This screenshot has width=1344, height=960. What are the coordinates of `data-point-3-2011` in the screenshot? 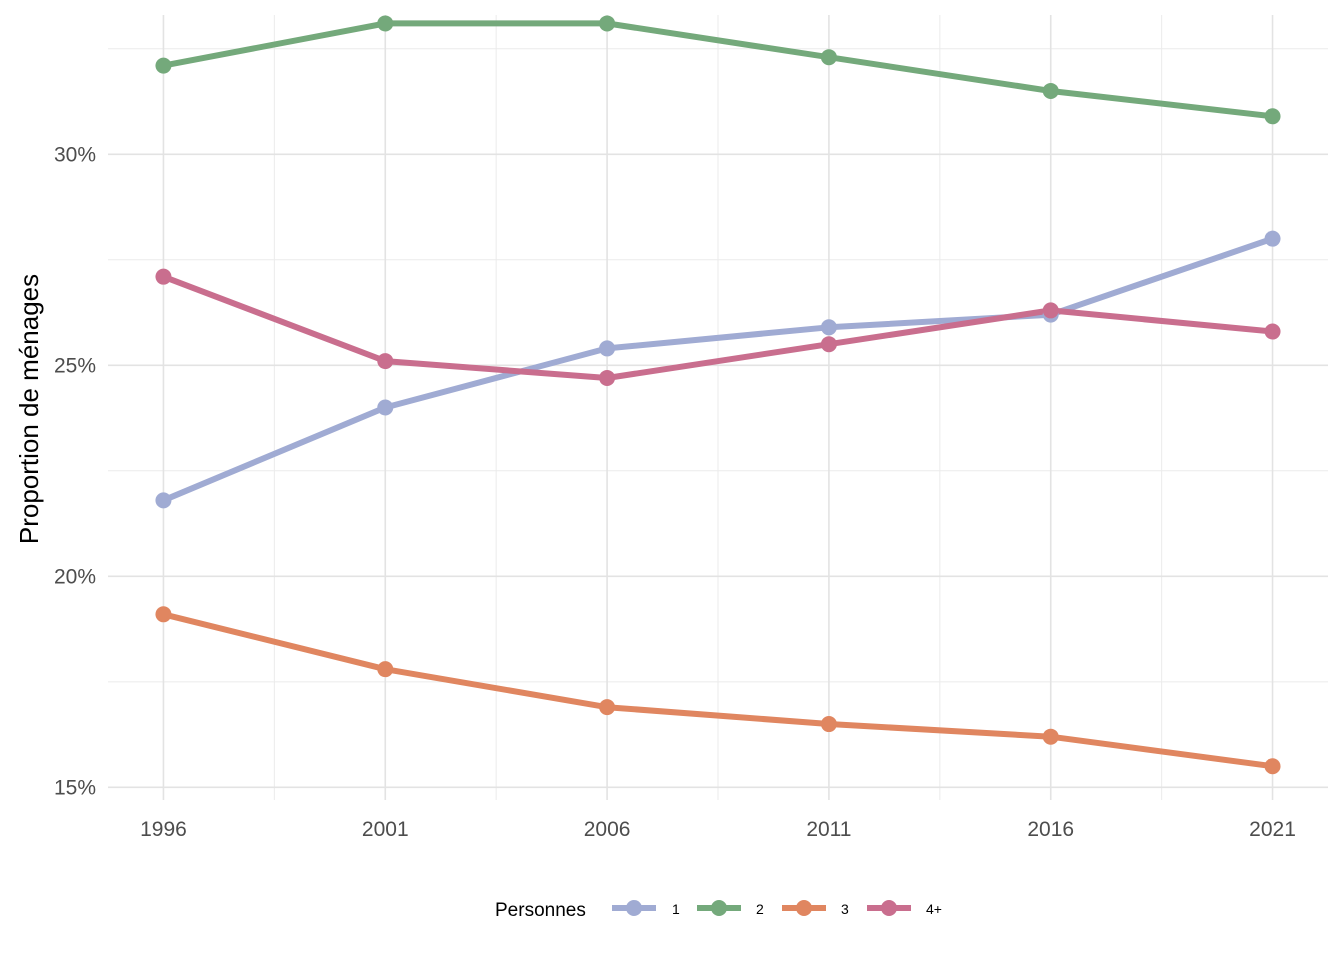 It's located at (828, 724).